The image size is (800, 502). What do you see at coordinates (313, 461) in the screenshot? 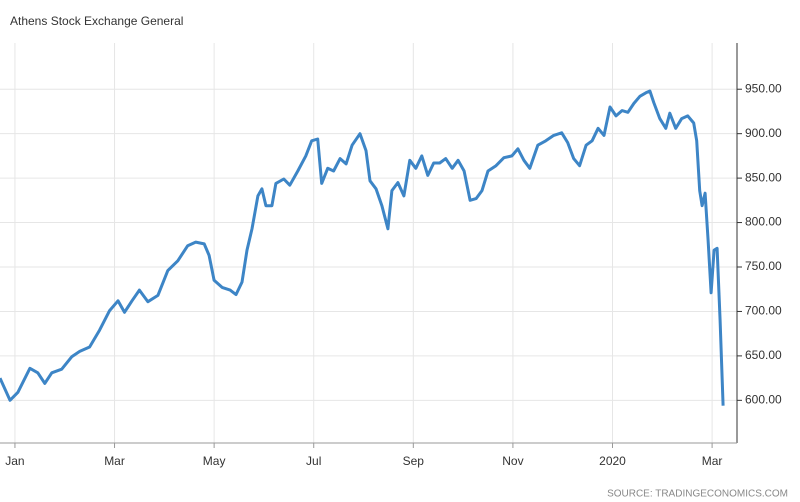
I see `x-tick-label: Jul` at bounding box center [313, 461].